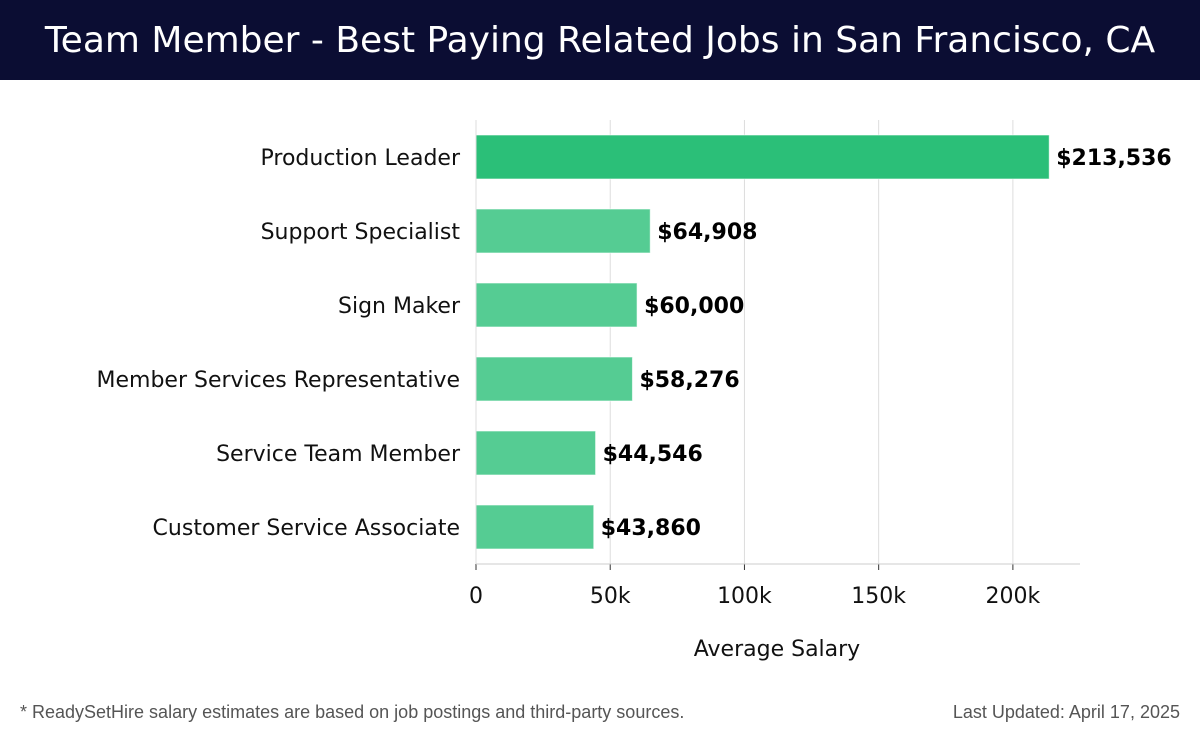 The width and height of the screenshot is (1200, 740). Describe the element at coordinates (707, 232) in the screenshot. I see `value-label: $64,908` at that location.